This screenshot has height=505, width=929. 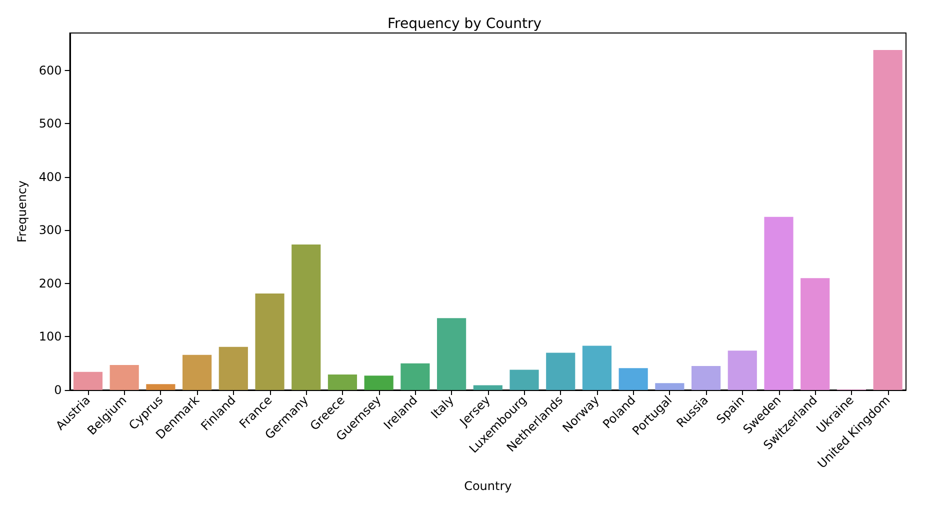 I want to click on y-tick-label: 200, so click(x=50, y=283).